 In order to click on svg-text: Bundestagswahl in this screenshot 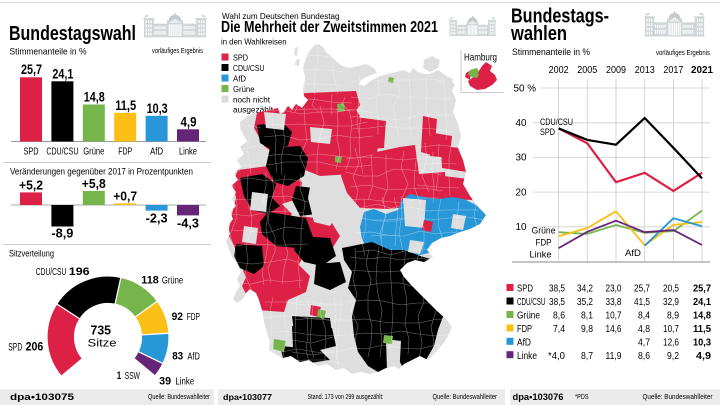, I will do `click(72, 33)`.